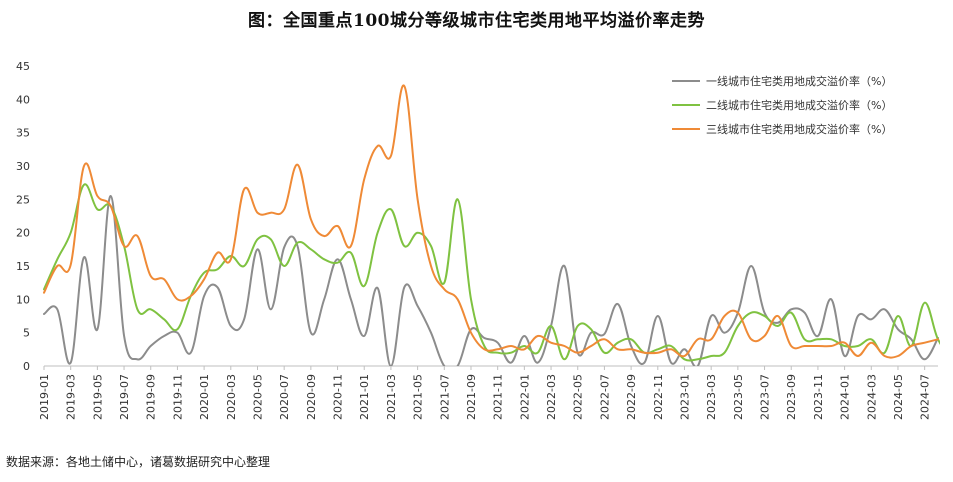 The image size is (953, 482). Describe the element at coordinates (471, 397) in the screenshot. I see `x-tick-label: 2021-09` at that location.